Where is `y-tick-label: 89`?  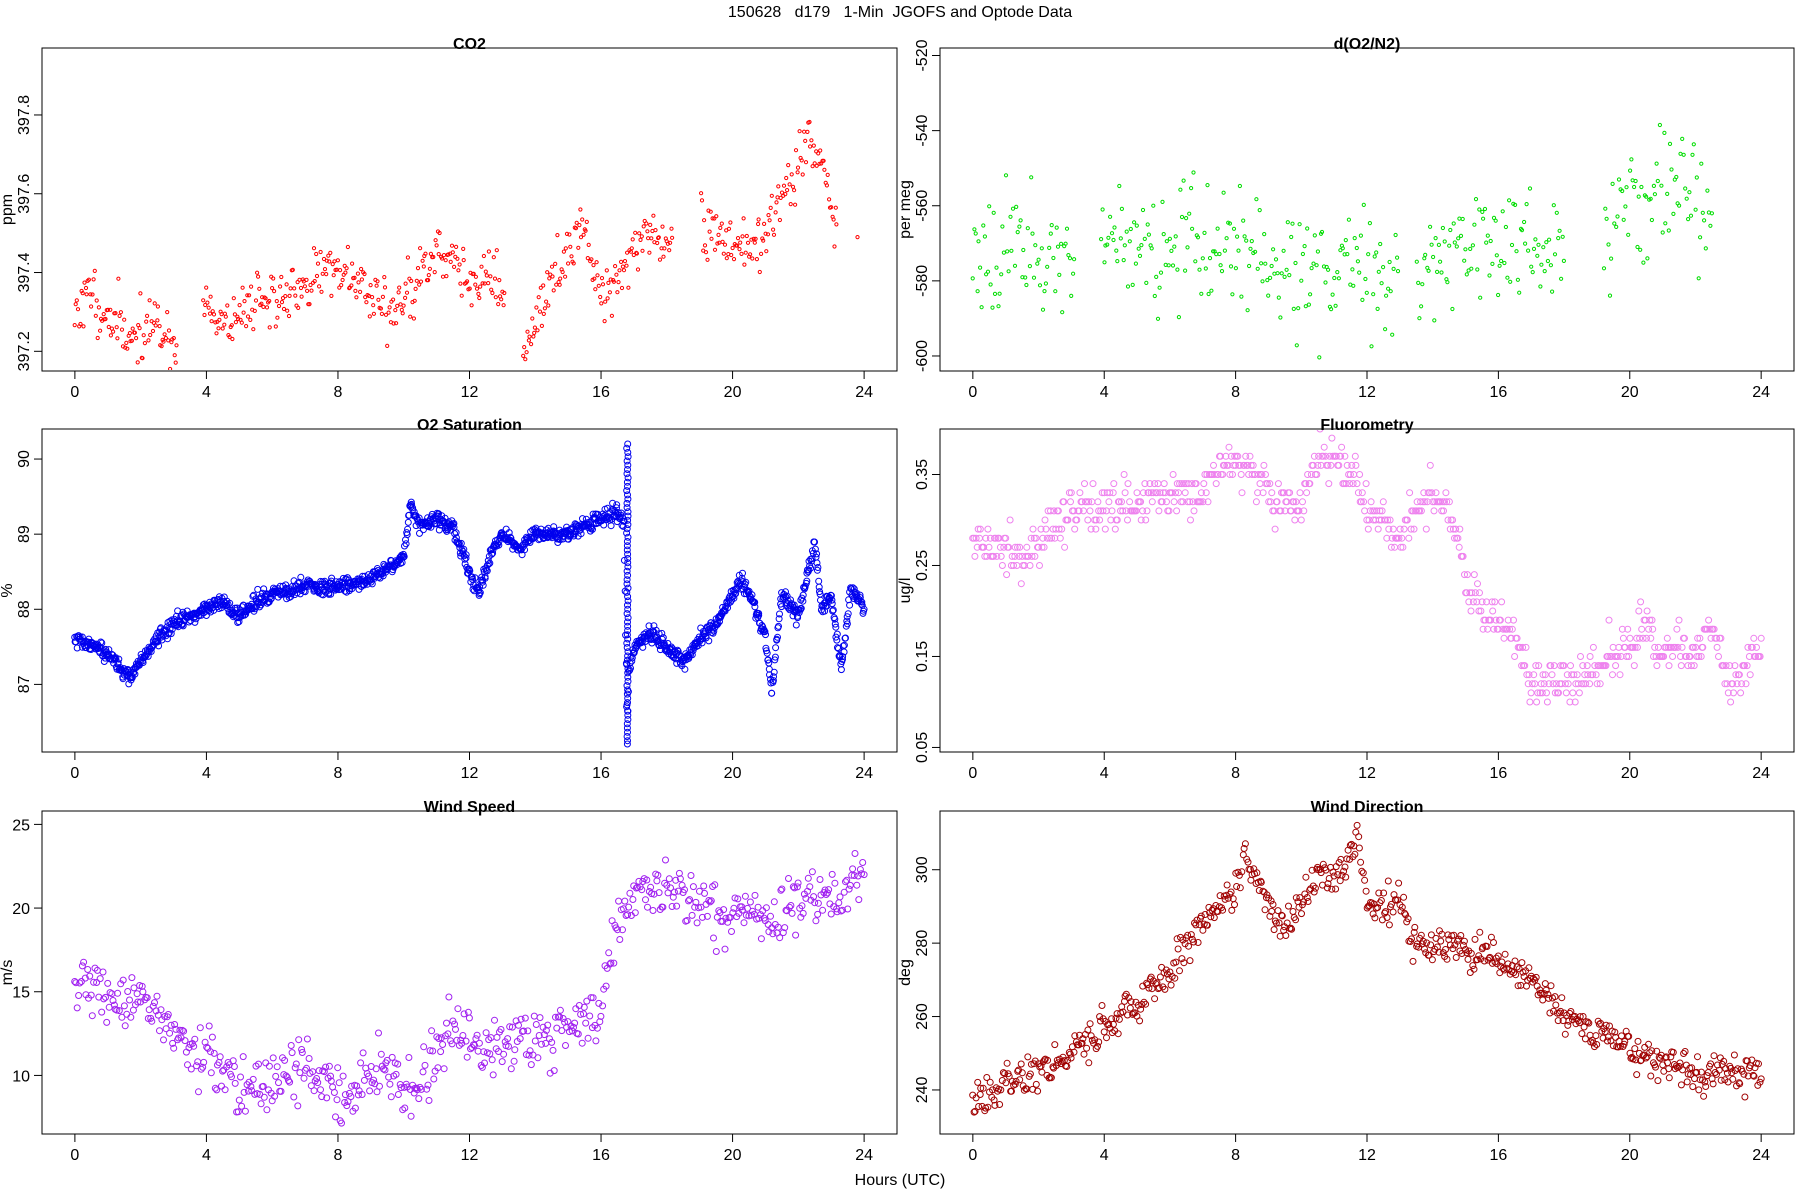 y-tick-label: 89 is located at coordinates (24, 534).